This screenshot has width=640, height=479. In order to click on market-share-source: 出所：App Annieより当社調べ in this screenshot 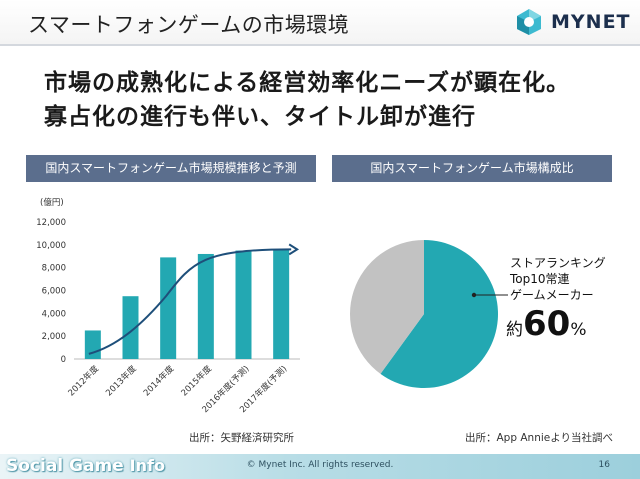, I will do `click(539, 438)`.